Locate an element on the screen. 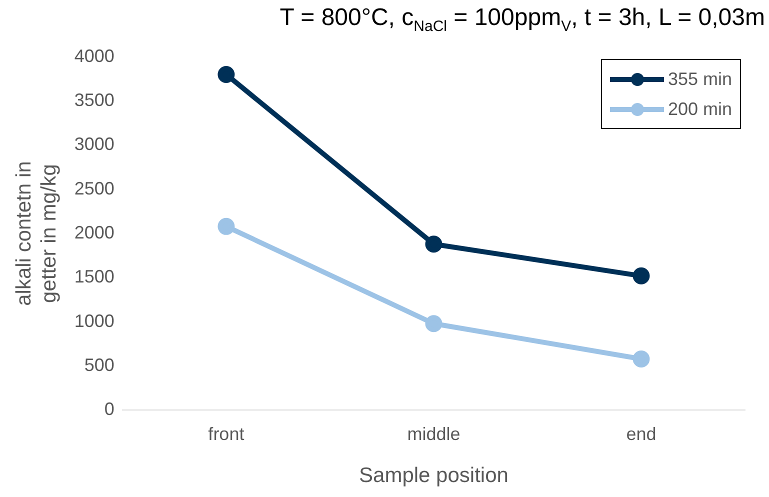 The height and width of the screenshot is (497, 769). y-axis-title: alkali contetn in getter in mg/kg is located at coordinates (36, 233).